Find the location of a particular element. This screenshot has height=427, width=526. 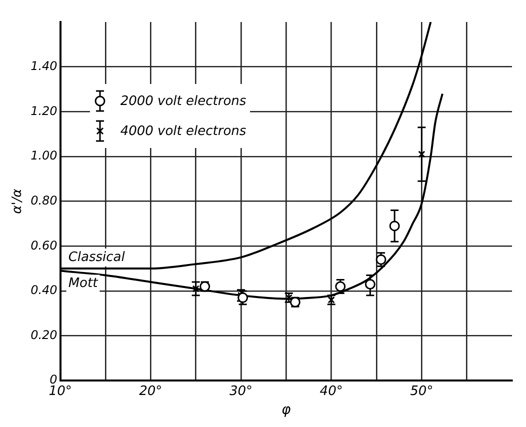

y-tick-label: 0.80 is located at coordinates (44, 200).